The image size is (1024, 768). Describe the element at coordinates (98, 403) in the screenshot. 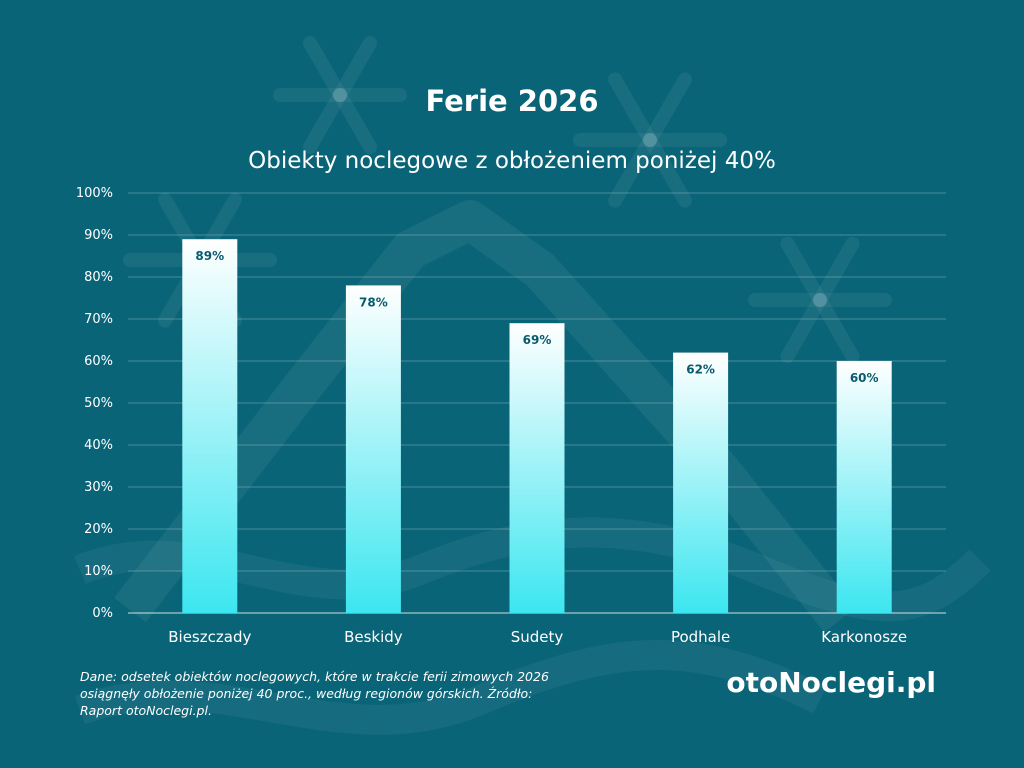

I see `y-tick-label: 50%` at that location.